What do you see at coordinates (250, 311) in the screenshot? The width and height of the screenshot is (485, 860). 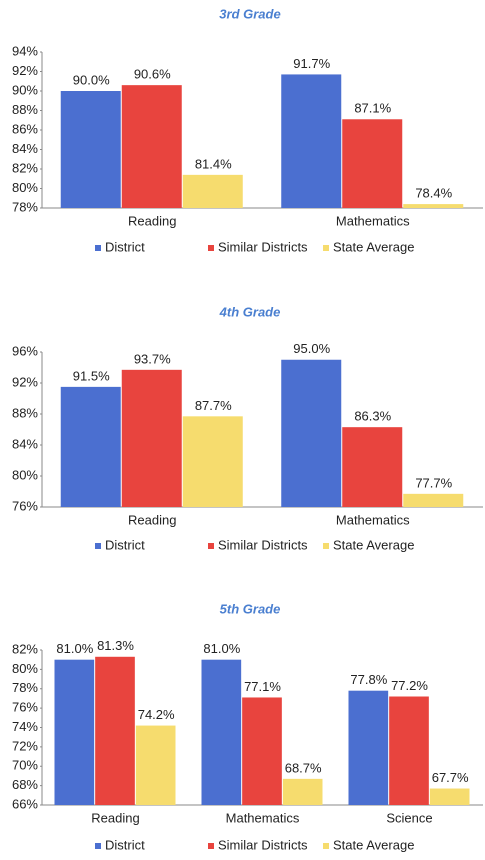 I see `chart-title: 4th Grade` at bounding box center [250, 311].